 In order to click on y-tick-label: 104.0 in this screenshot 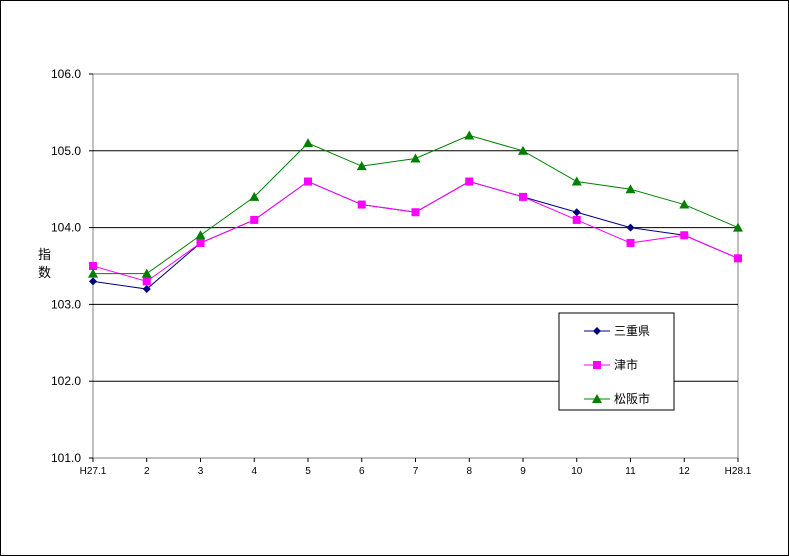, I will do `click(66, 228)`.